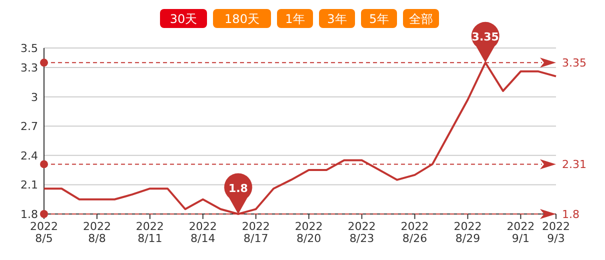  What do you see at coordinates (574, 63) in the screenshot?
I see `ref-line-label: 3.35` at bounding box center [574, 63].